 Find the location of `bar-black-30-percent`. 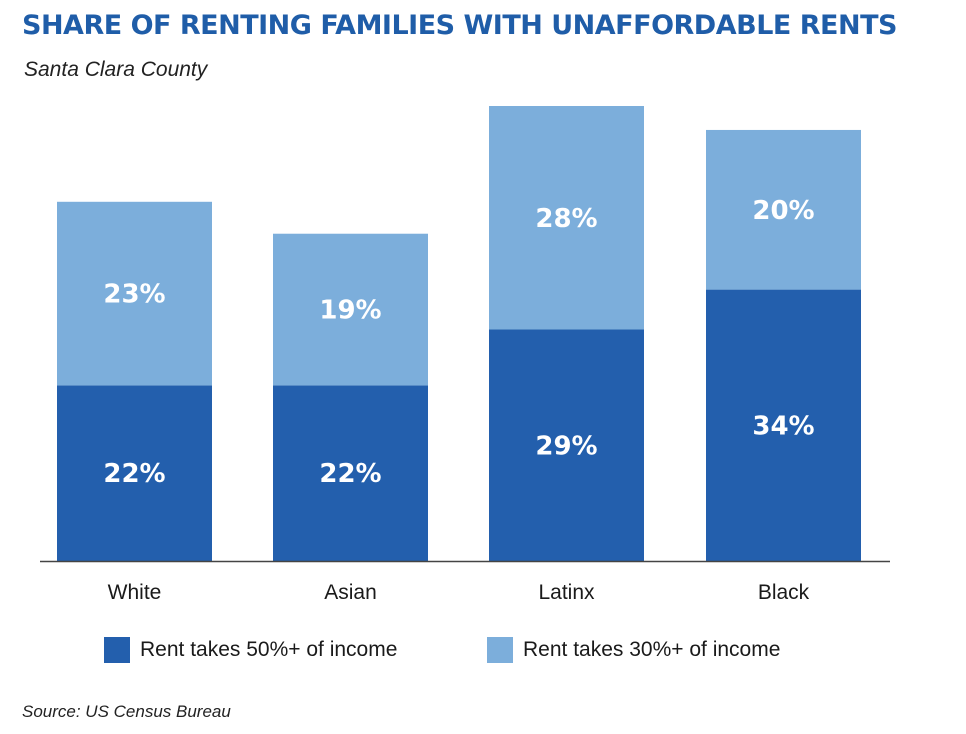

bar-black-30-percent is located at coordinates (783, 209).